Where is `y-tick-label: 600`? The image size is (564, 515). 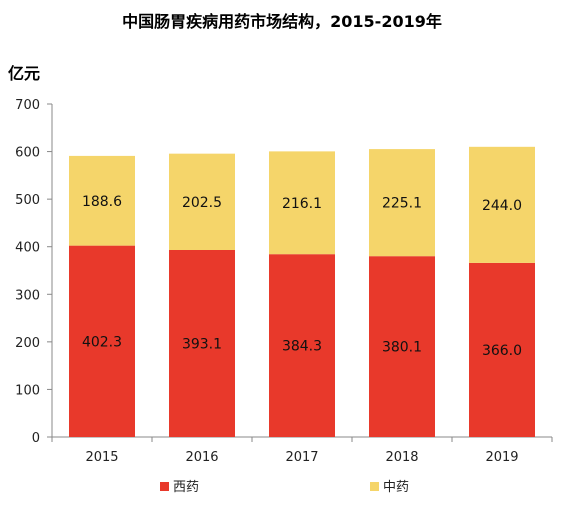 y-tick-label: 600 is located at coordinates (27, 153).